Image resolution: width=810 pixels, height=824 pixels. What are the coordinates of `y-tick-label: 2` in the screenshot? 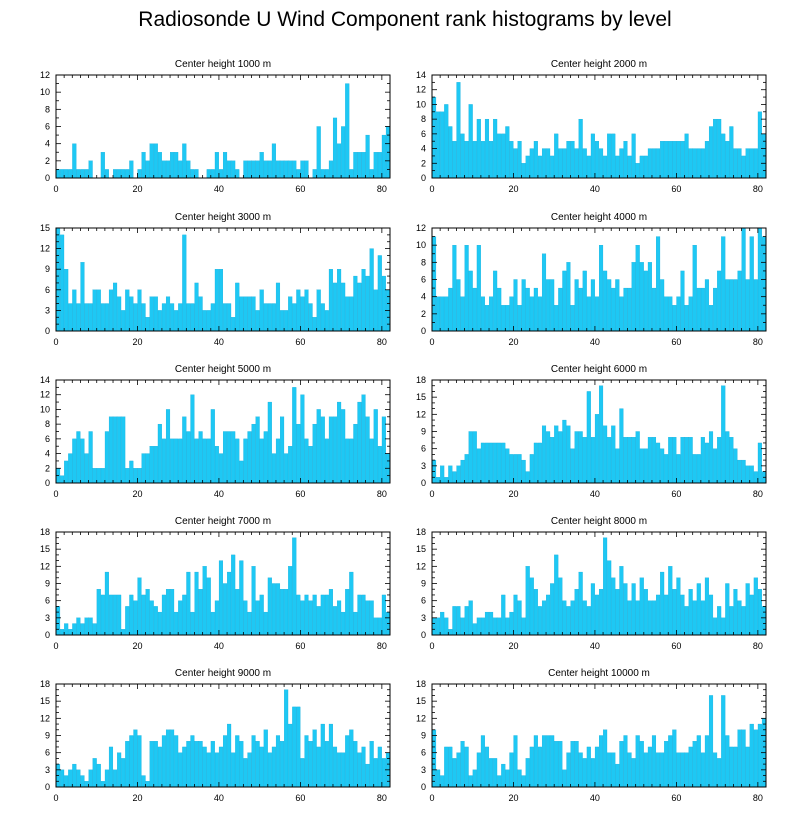 It's located at (423, 163).